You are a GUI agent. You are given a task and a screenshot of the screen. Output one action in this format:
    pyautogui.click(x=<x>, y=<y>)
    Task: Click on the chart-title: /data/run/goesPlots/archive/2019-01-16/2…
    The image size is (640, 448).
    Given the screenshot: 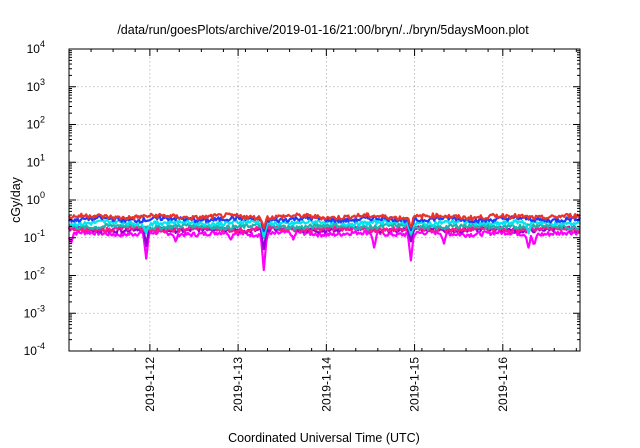 What is the action you would take?
    pyautogui.click(x=323, y=30)
    